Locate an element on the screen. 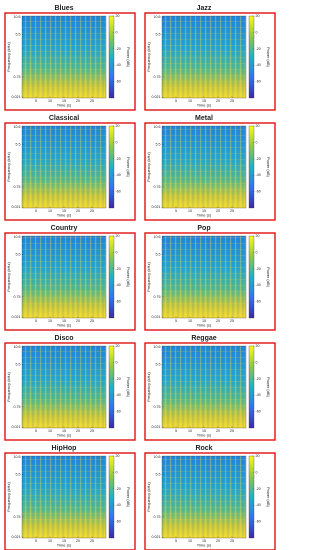 The height and width of the screenshot is (550, 320). chart-title: Jazz is located at coordinates (204, 8).